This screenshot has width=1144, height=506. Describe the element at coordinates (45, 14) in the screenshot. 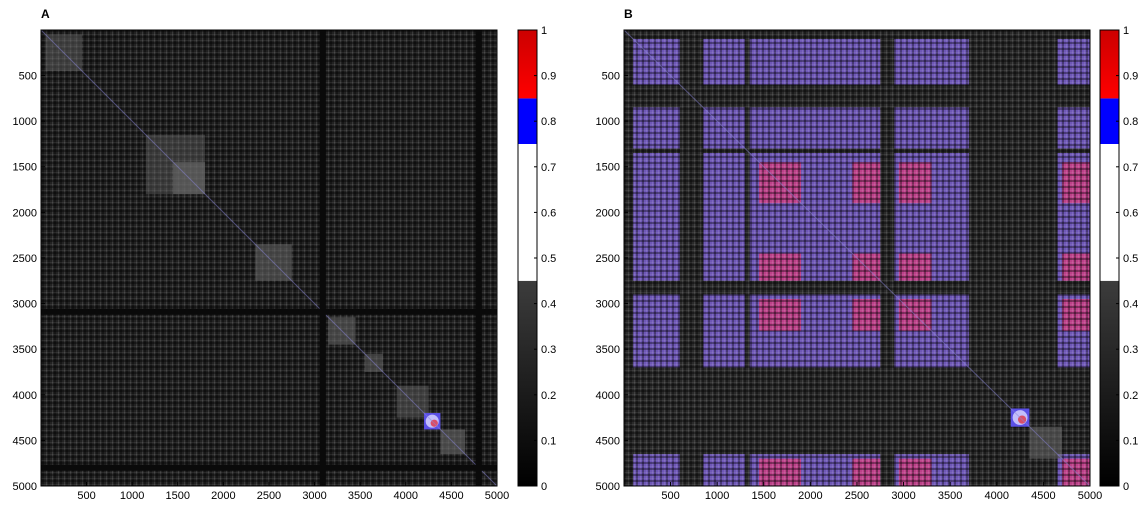

I see `panel-a-label: A` at that location.